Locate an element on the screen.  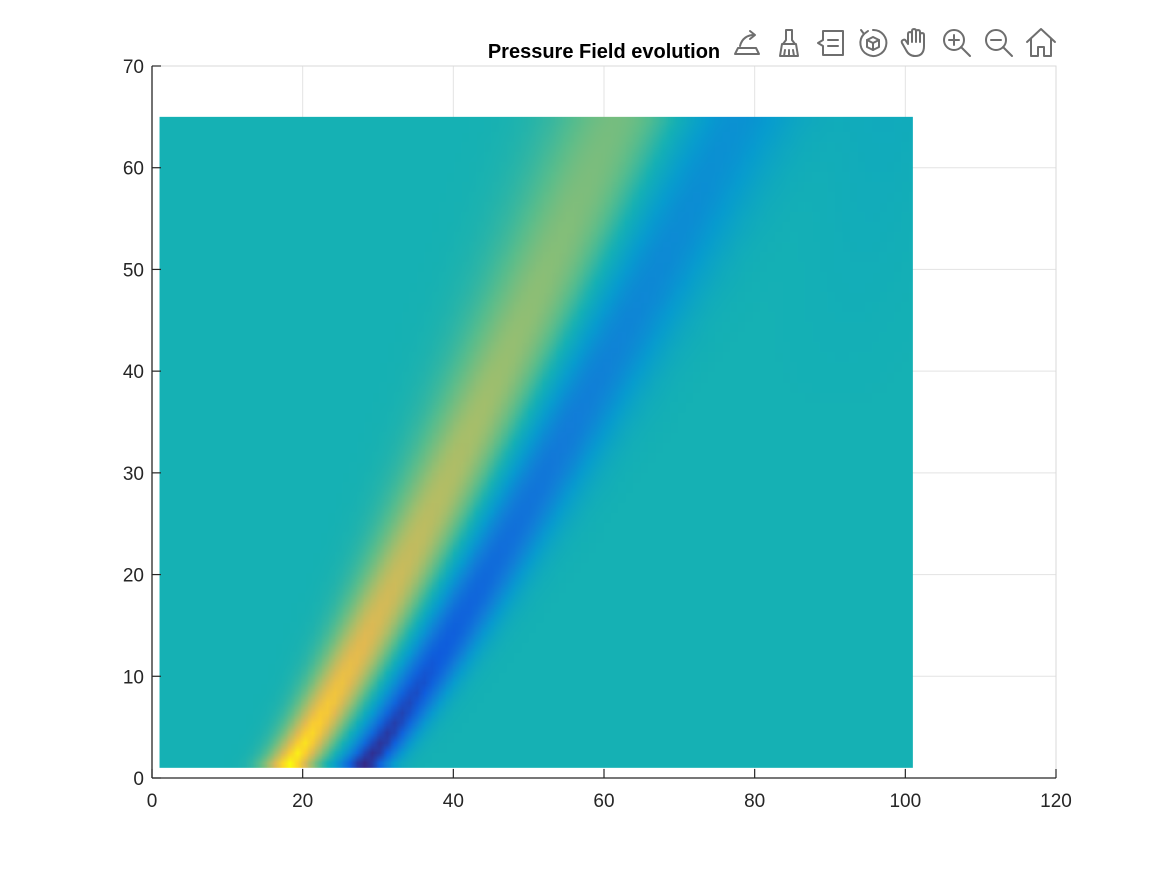
y-tick-label: 0 is located at coordinates (138, 779).